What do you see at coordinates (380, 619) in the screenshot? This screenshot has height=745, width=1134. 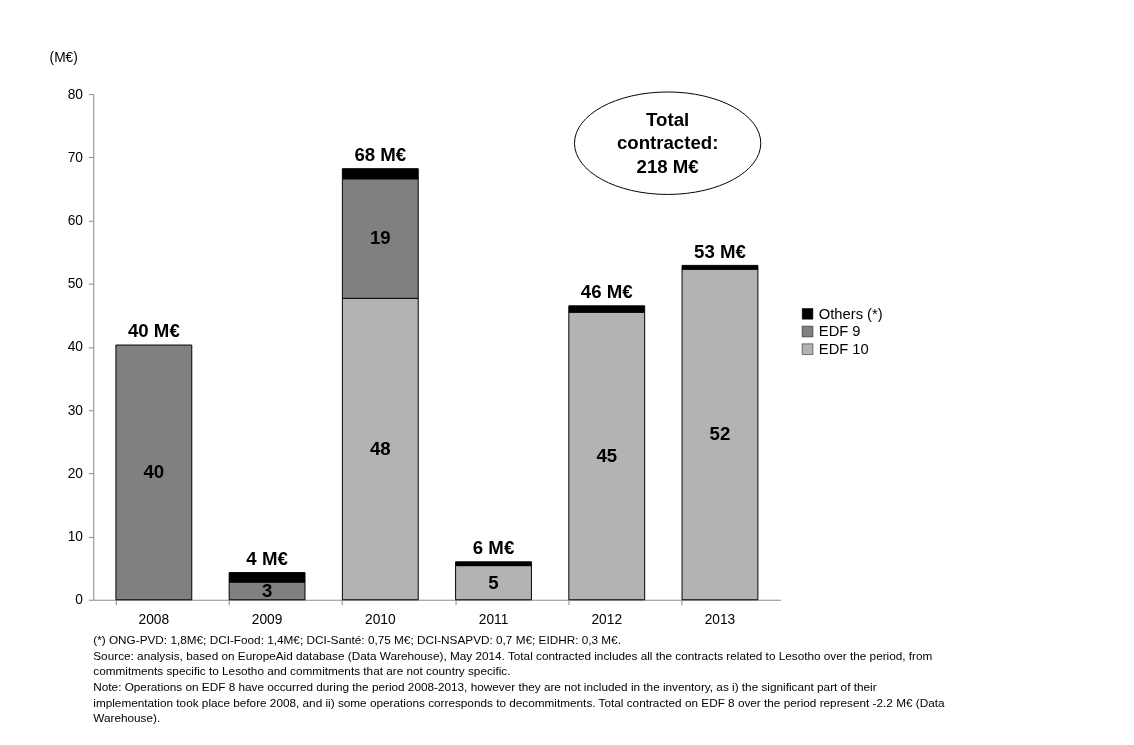 I see `x-tick-label: 2010` at bounding box center [380, 619].